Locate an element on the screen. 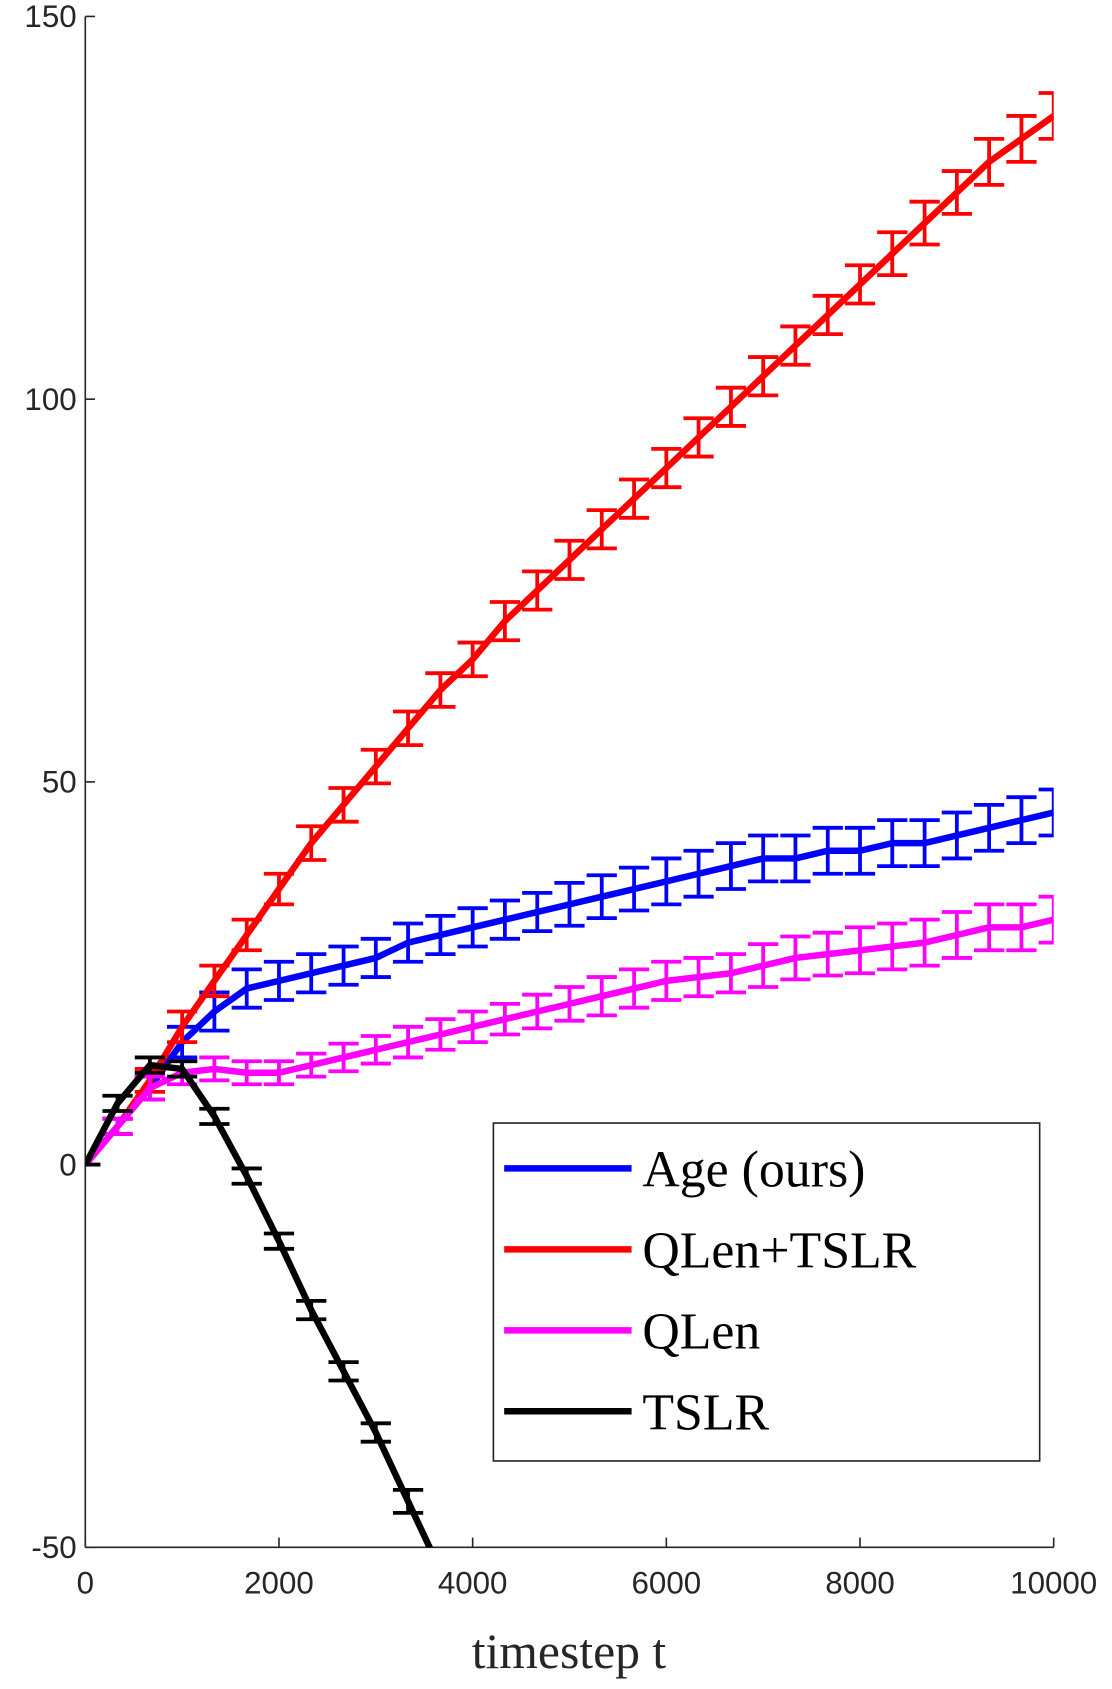 The width and height of the screenshot is (1112, 1689). x-axis-label: timestep t is located at coordinates (569, 1651).